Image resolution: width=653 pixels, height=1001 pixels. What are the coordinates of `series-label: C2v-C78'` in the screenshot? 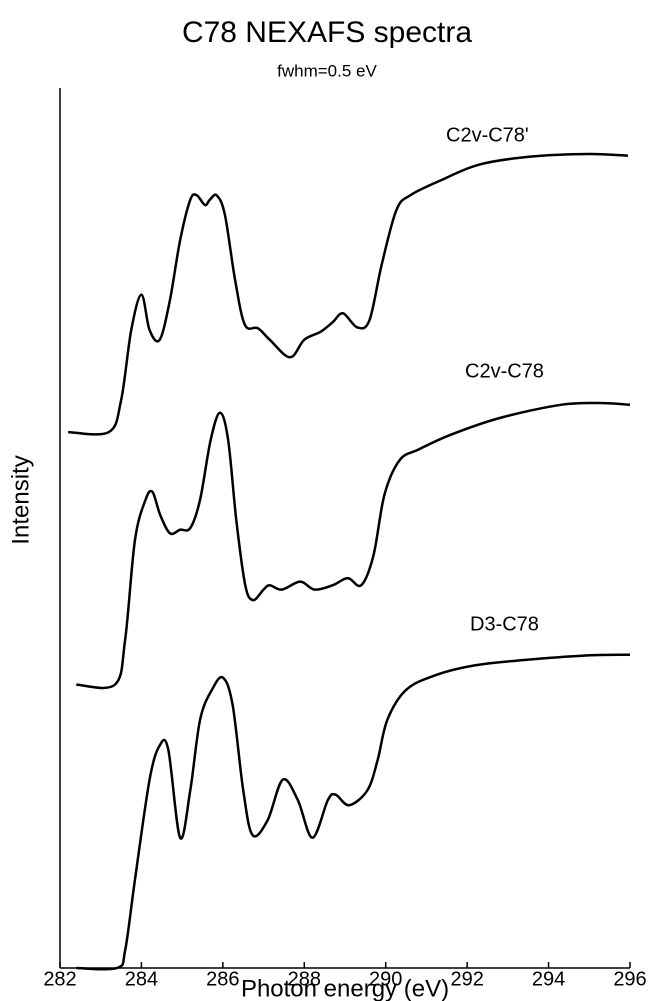 It's located at (487, 135).